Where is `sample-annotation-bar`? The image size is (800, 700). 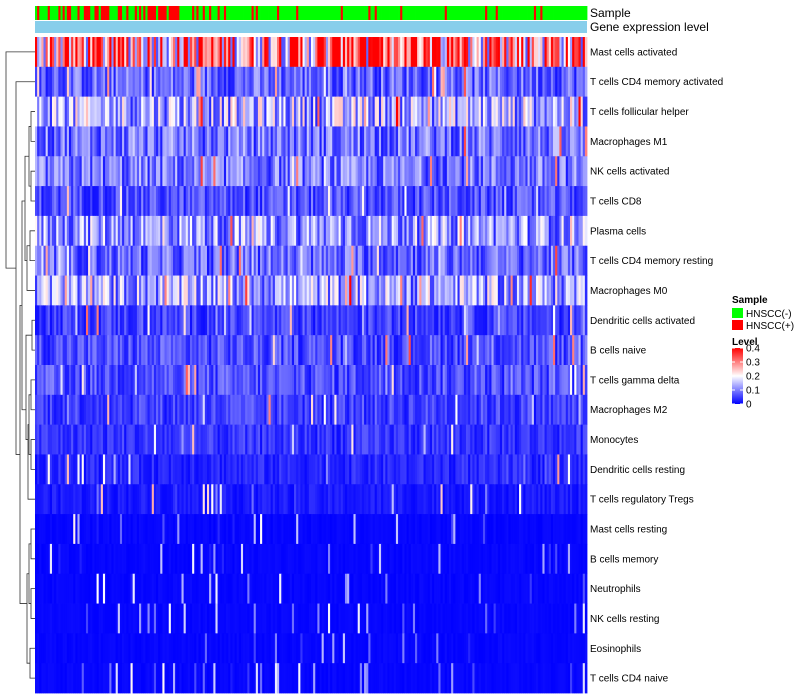
sample-annotation-bar is located at coordinates (311, 13).